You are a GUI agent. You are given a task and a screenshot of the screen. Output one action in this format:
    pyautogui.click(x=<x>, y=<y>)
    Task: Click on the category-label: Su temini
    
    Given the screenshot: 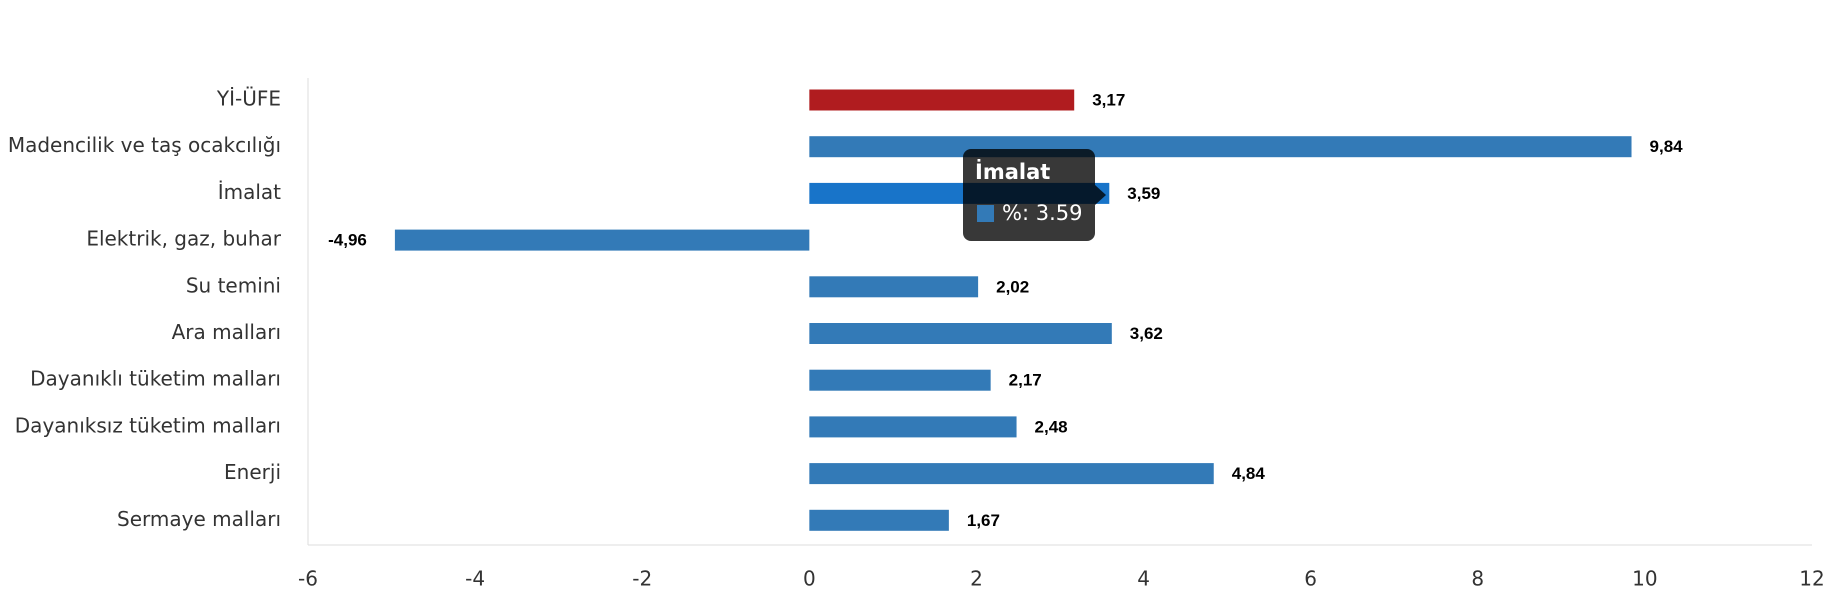 What is the action you would take?
    pyautogui.click(x=233, y=285)
    